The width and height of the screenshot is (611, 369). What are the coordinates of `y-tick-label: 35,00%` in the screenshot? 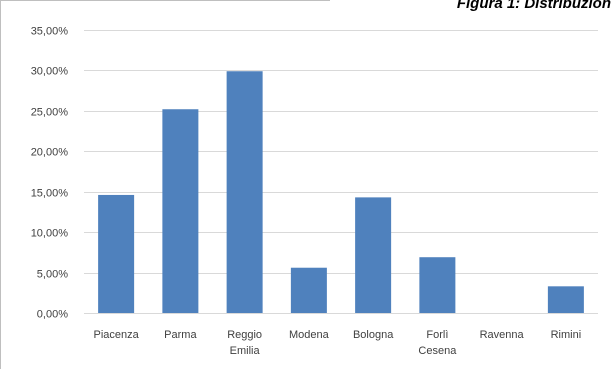 It's located at (50, 32).